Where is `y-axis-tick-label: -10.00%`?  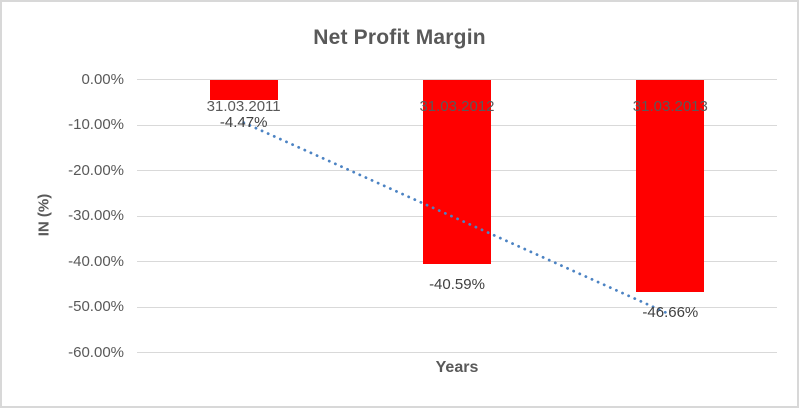
y-axis-tick-label: -10.00% is located at coordinates (96, 124).